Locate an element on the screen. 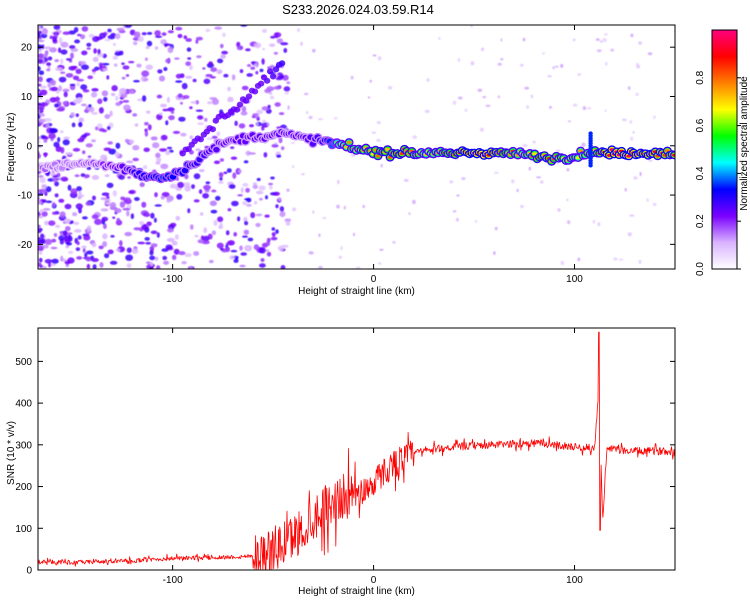 The height and width of the screenshot is (600, 750). colorbar-tick-label: 0.8 is located at coordinates (700, 77).